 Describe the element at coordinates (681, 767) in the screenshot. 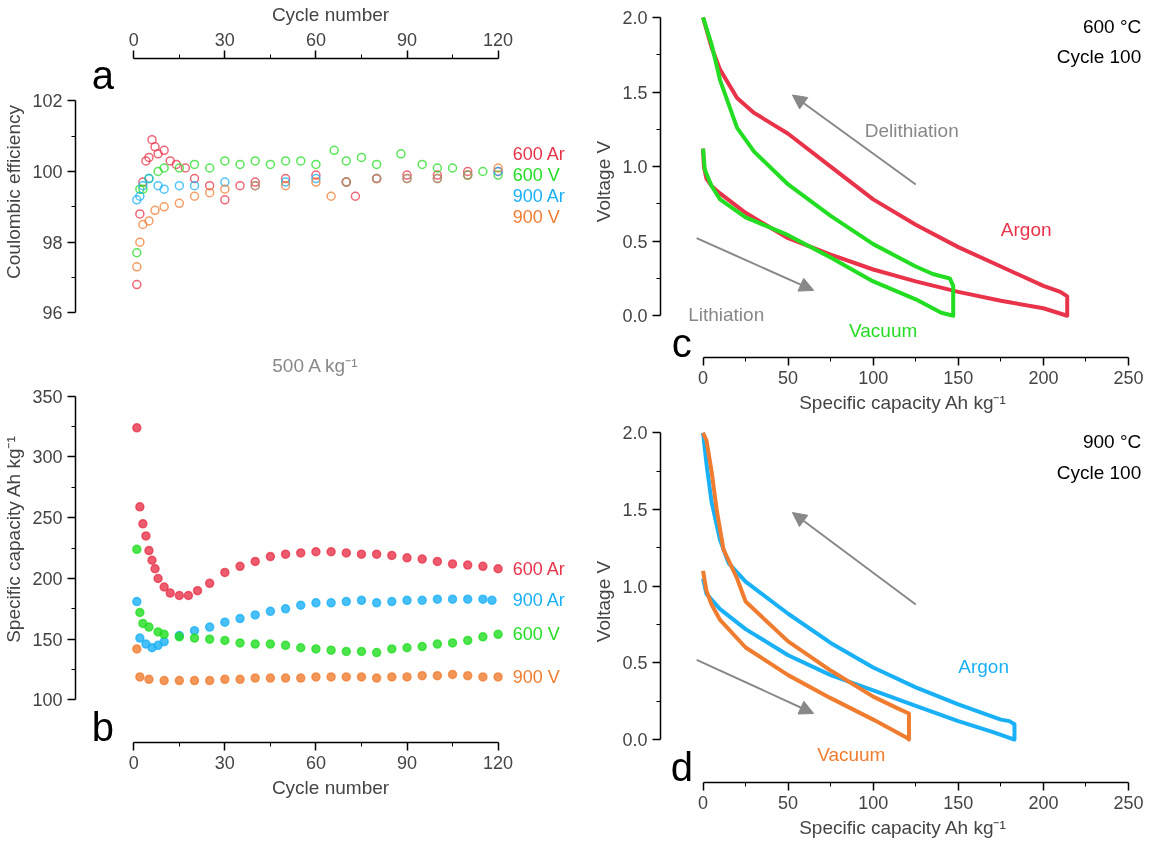

I see `text: d` at that location.